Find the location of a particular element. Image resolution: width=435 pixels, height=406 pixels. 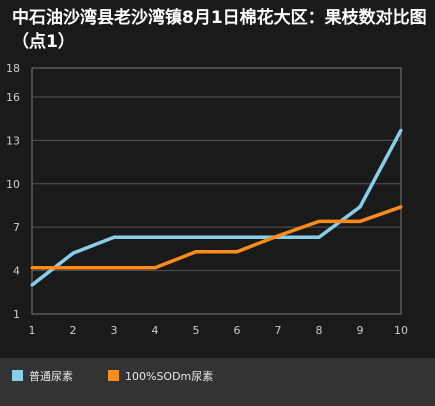

x-tick-label: 8 is located at coordinates (319, 330).